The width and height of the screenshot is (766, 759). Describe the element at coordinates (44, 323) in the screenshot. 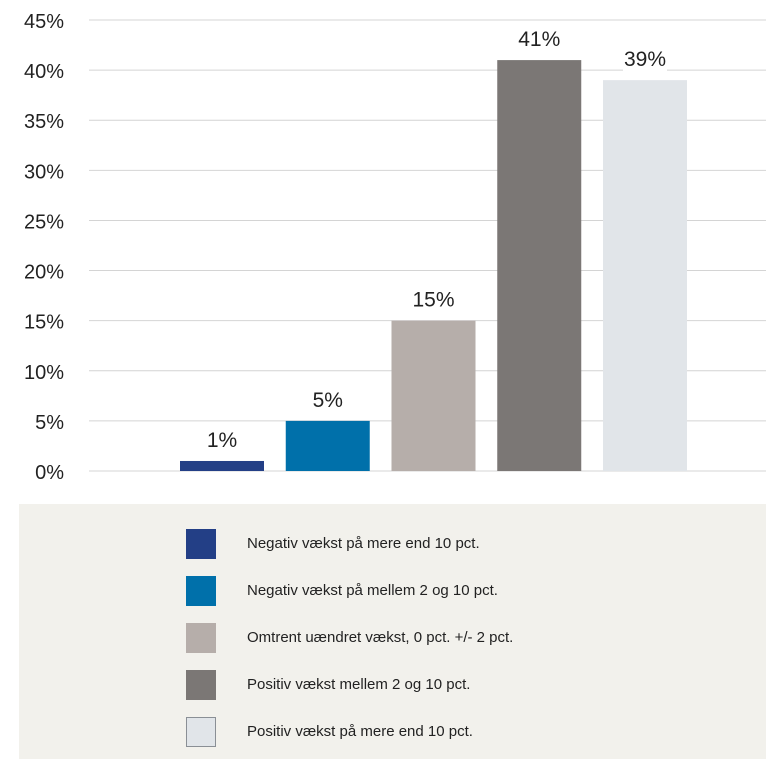

I see `y-tick-label: 15%` at that location.